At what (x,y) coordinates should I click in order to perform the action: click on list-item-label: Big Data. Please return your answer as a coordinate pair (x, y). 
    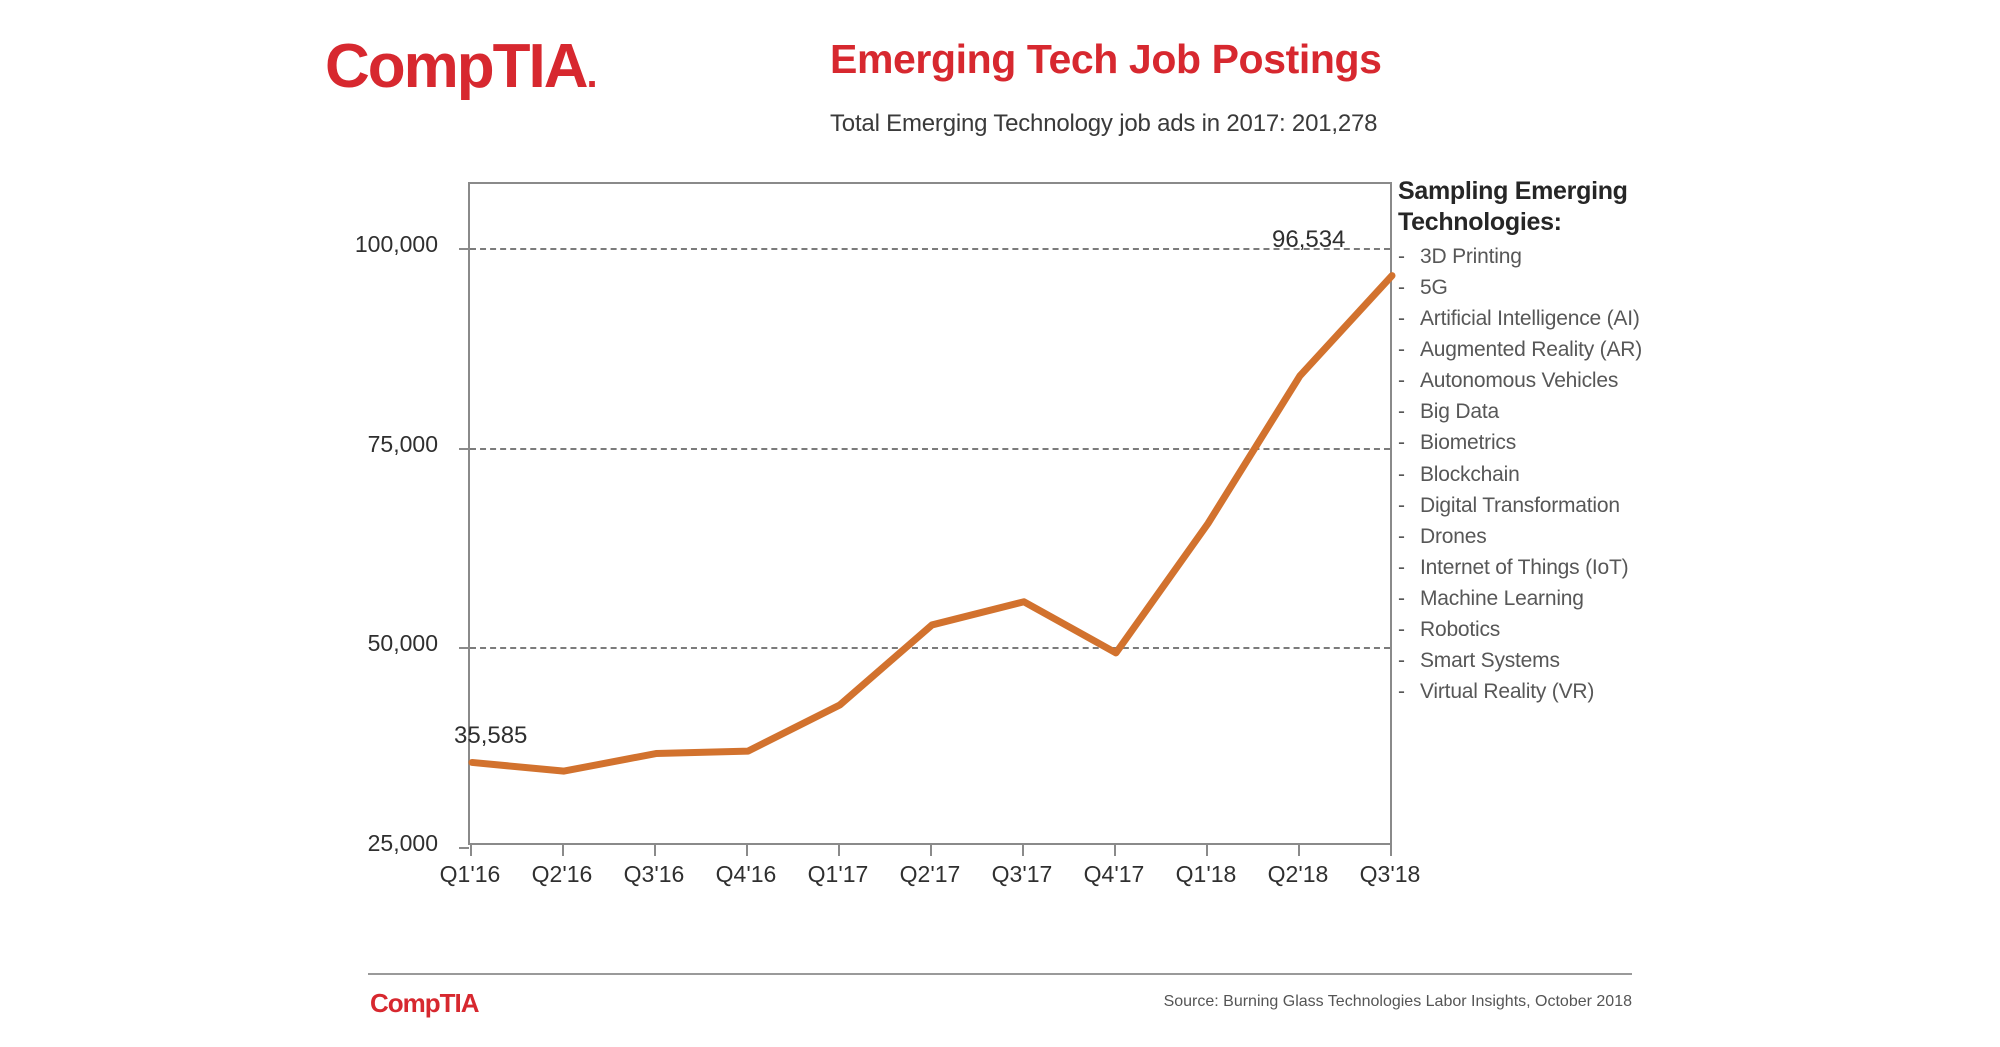
    Looking at the image, I should click on (1459, 412).